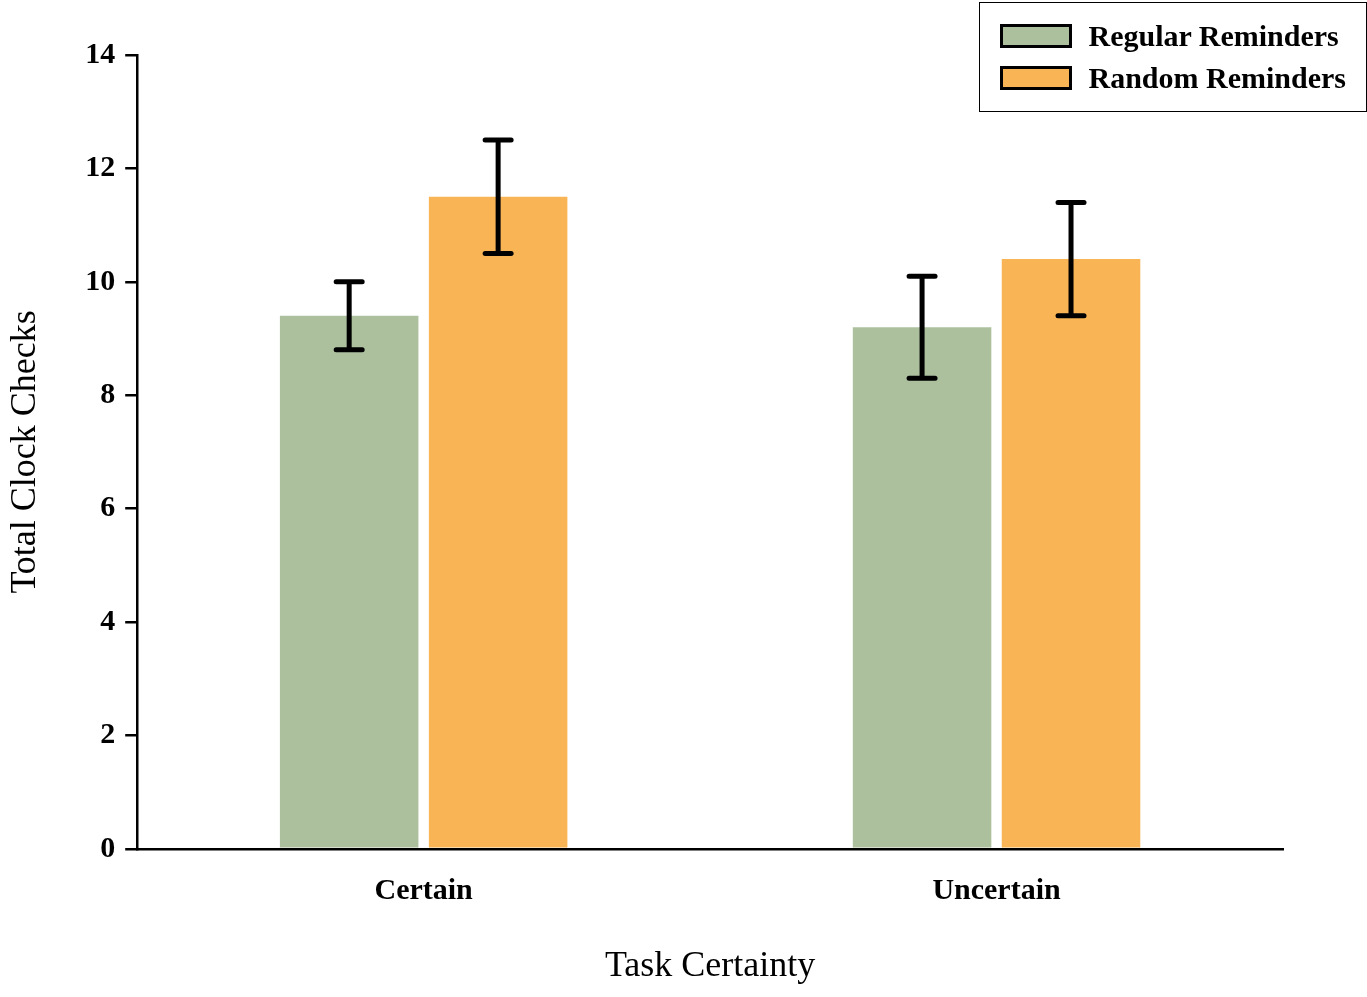 The image size is (1367, 997). What do you see at coordinates (1213, 36) in the screenshot?
I see `legend-label: Regular Reminders` at bounding box center [1213, 36].